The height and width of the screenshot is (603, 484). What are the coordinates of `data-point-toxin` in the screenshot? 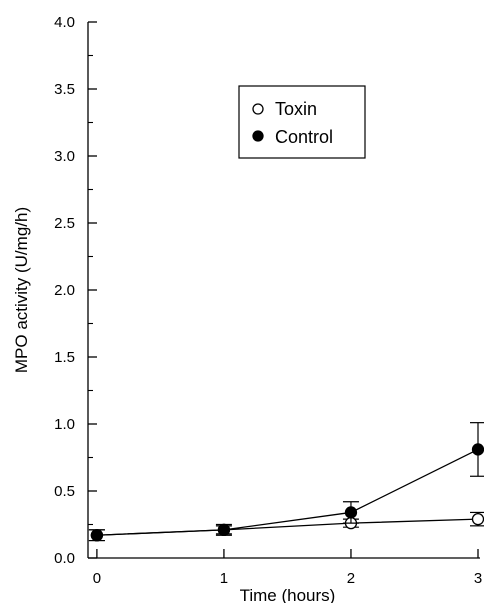 It's located at (477, 519).